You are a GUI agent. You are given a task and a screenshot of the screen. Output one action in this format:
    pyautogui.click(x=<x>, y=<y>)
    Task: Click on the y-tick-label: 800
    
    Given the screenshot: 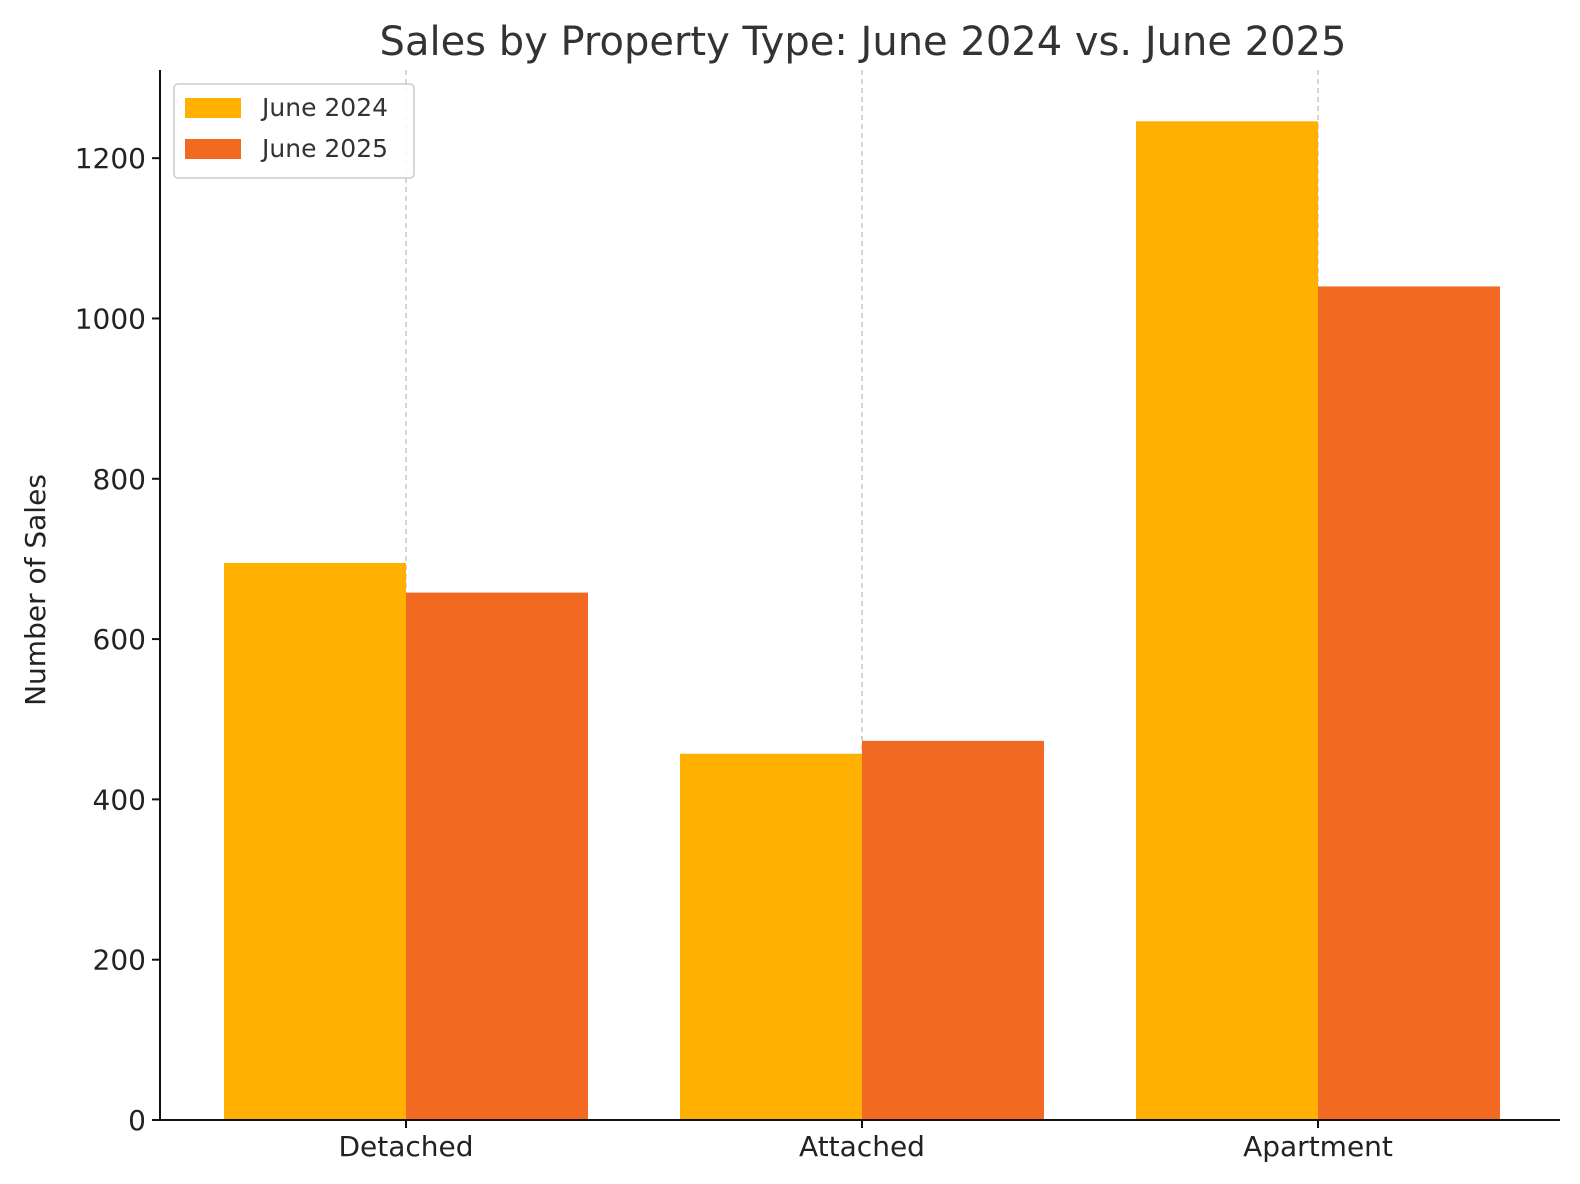 What is the action you would take?
    pyautogui.click(x=119, y=479)
    